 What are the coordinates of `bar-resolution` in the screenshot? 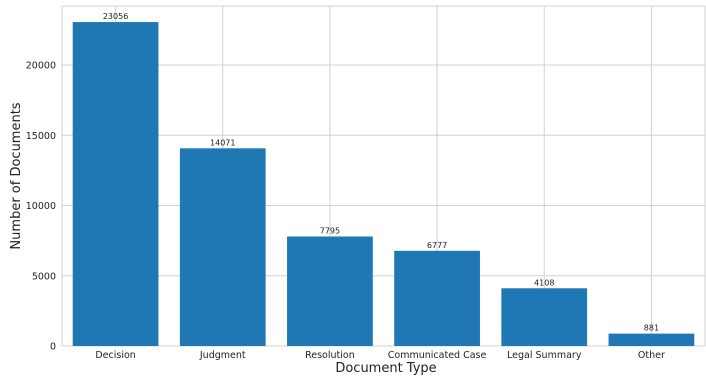 It's located at (330, 291).